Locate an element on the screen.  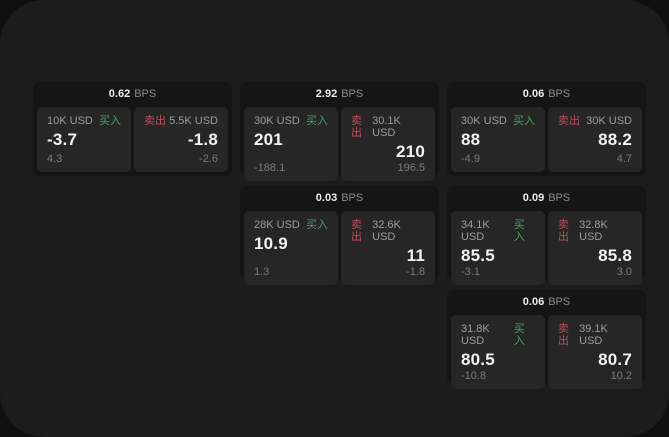
buy-quote-panel: 28K USD 买入 10.9 1.3 is located at coordinates (291, 248).